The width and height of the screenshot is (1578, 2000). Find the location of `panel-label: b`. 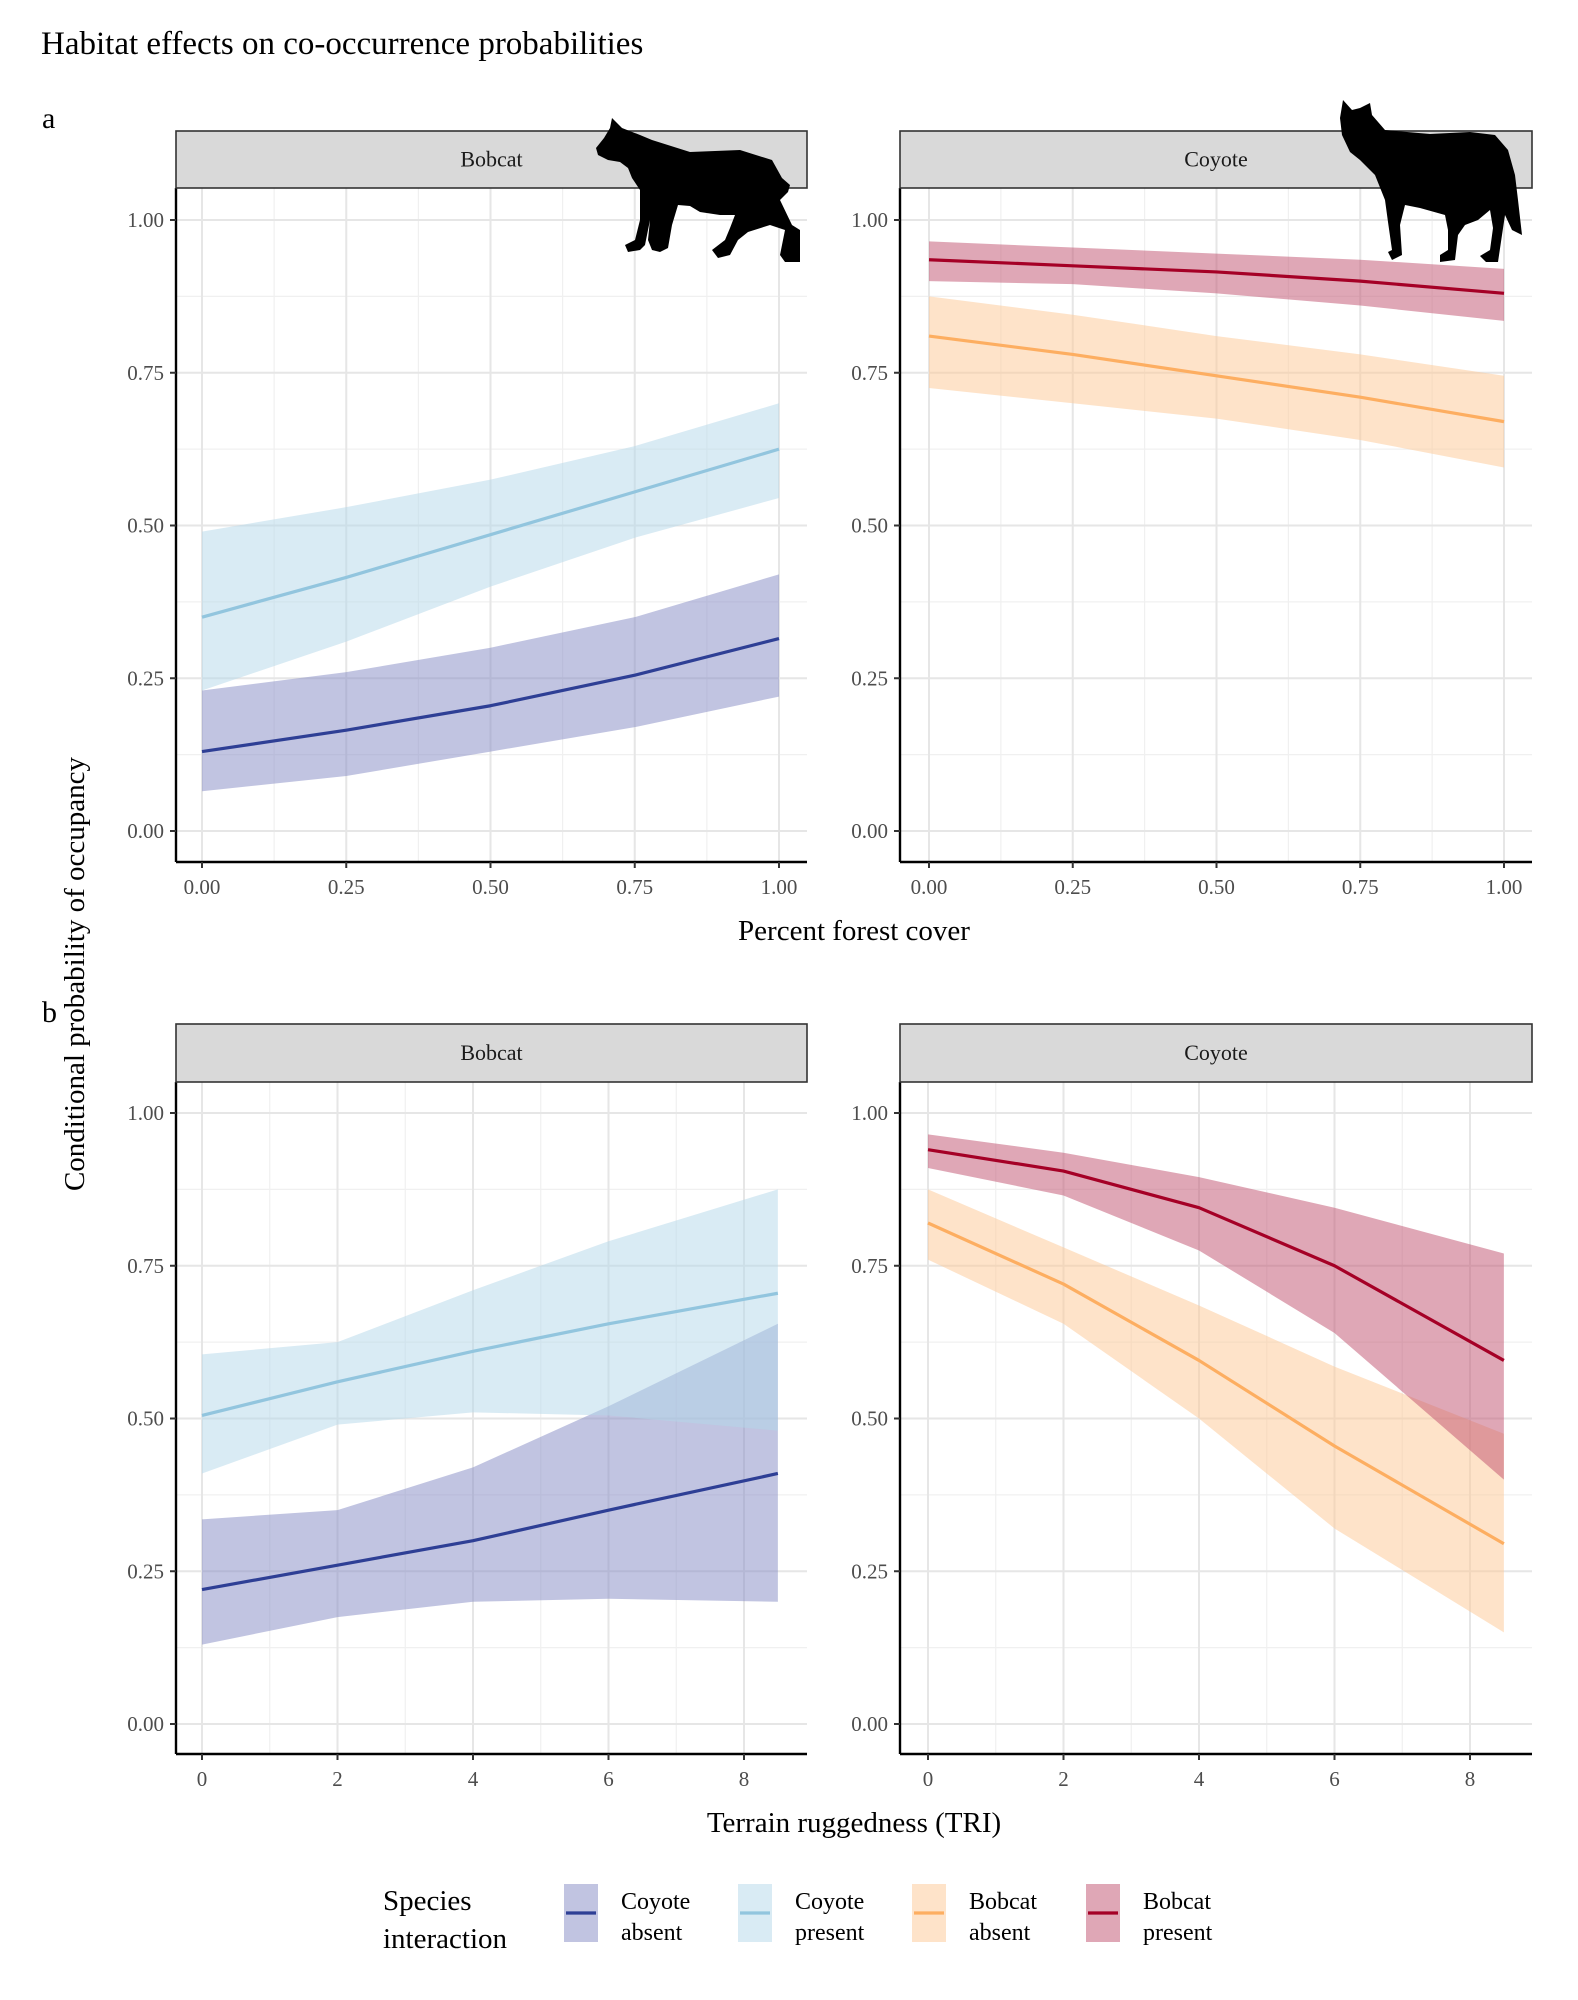

panel-label: b is located at coordinates (49, 1012).